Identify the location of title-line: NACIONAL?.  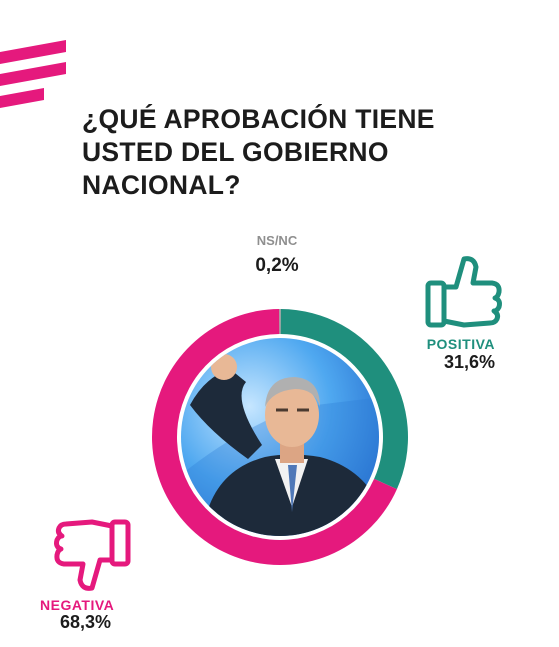
(161, 185).